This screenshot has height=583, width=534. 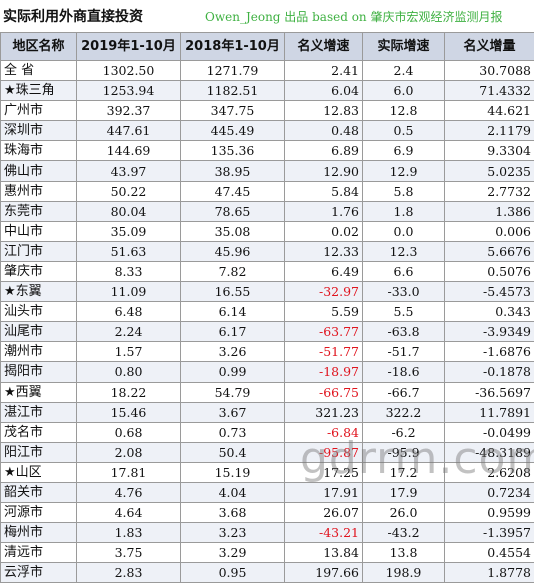 What do you see at coordinates (489, 111) in the screenshot?
I see `cell-nominal-increment: 44.621` at bounding box center [489, 111].